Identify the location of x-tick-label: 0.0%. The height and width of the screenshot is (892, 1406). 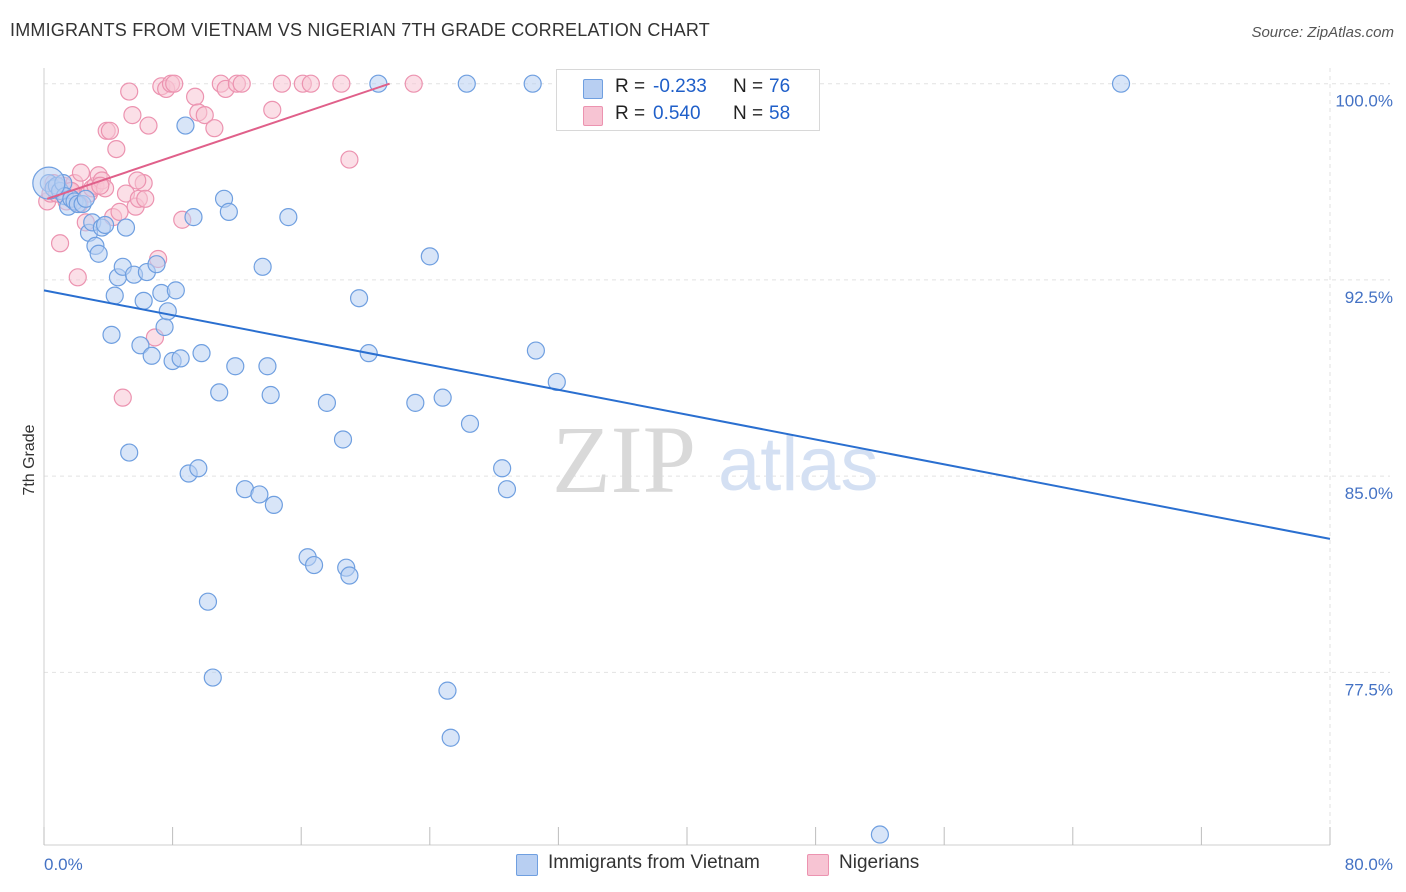
(63, 864).